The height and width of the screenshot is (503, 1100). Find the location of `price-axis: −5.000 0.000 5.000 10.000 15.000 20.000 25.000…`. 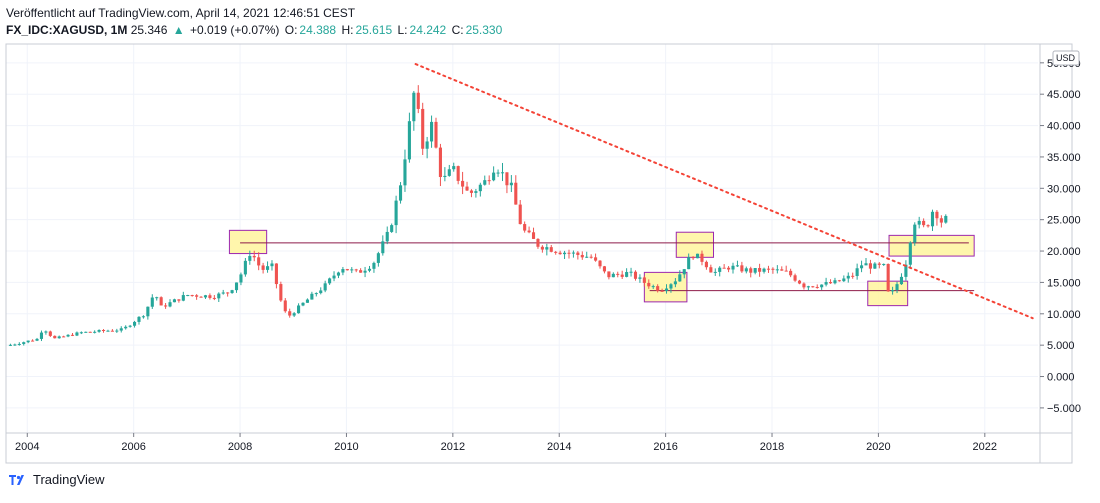

price-axis: −5.000 0.000 5.000 10.000 15.000 20.000 25.000… is located at coordinates (1060, 232).